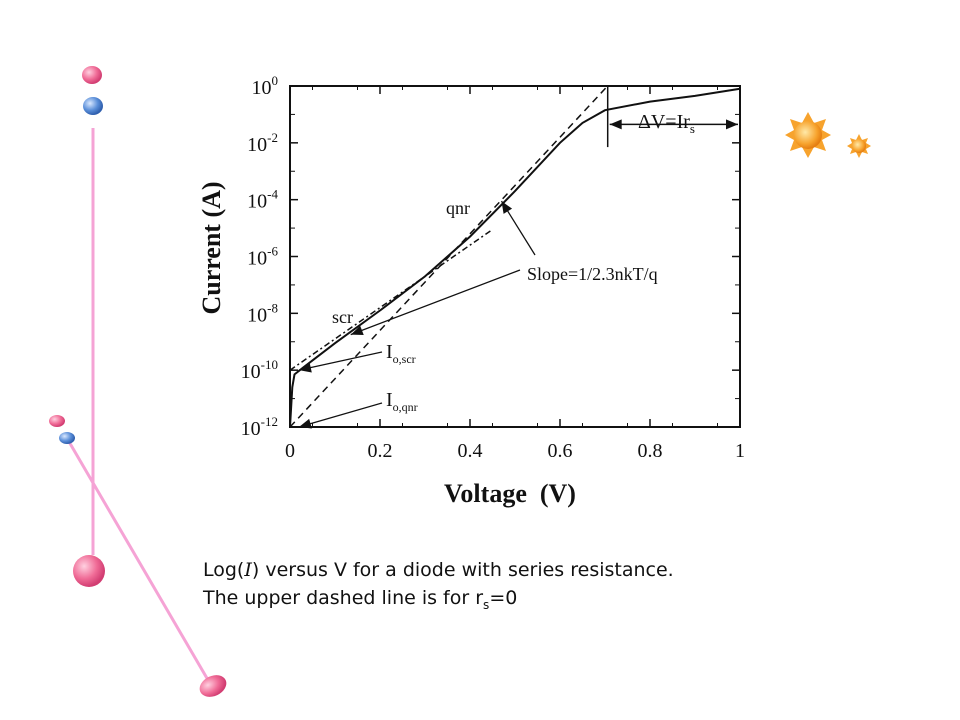 This screenshot has width=960, height=720. Describe the element at coordinates (248, 570) in the screenshot. I see `caption-current-symbol: I` at that location.